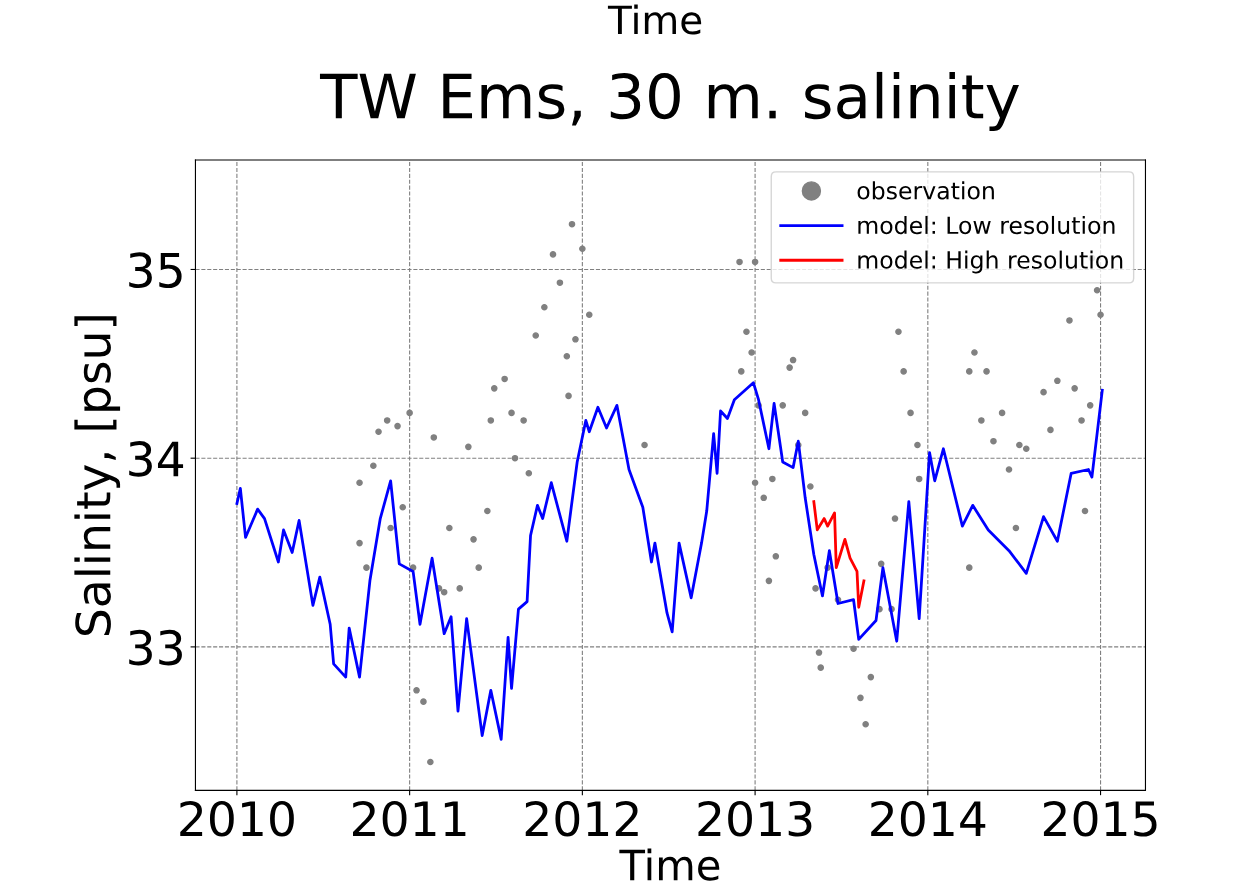  What do you see at coordinates (97, 476) in the screenshot?
I see `y-axis-title: Salinity, [psu]` at bounding box center [97, 476].